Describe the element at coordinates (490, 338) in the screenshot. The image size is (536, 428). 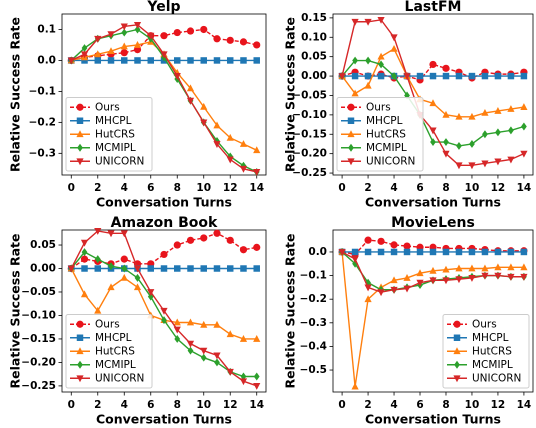
I see `legend-label: MHCPL` at that location.